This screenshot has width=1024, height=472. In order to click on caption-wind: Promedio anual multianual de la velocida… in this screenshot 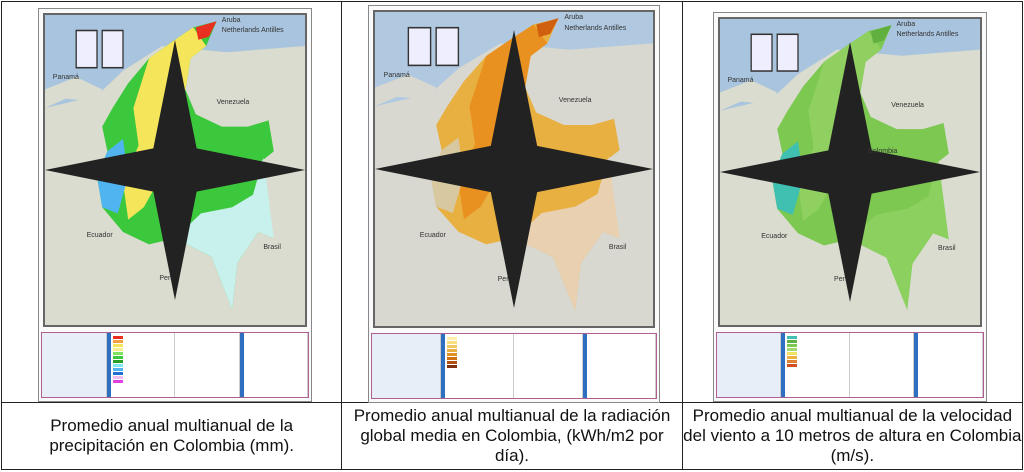, I will do `click(852, 436)`.